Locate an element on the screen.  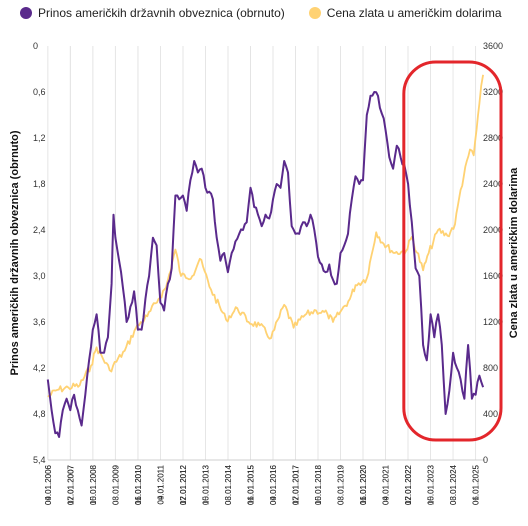
x-tick-label: 09.01.2006 is located at coordinates (48, 484).